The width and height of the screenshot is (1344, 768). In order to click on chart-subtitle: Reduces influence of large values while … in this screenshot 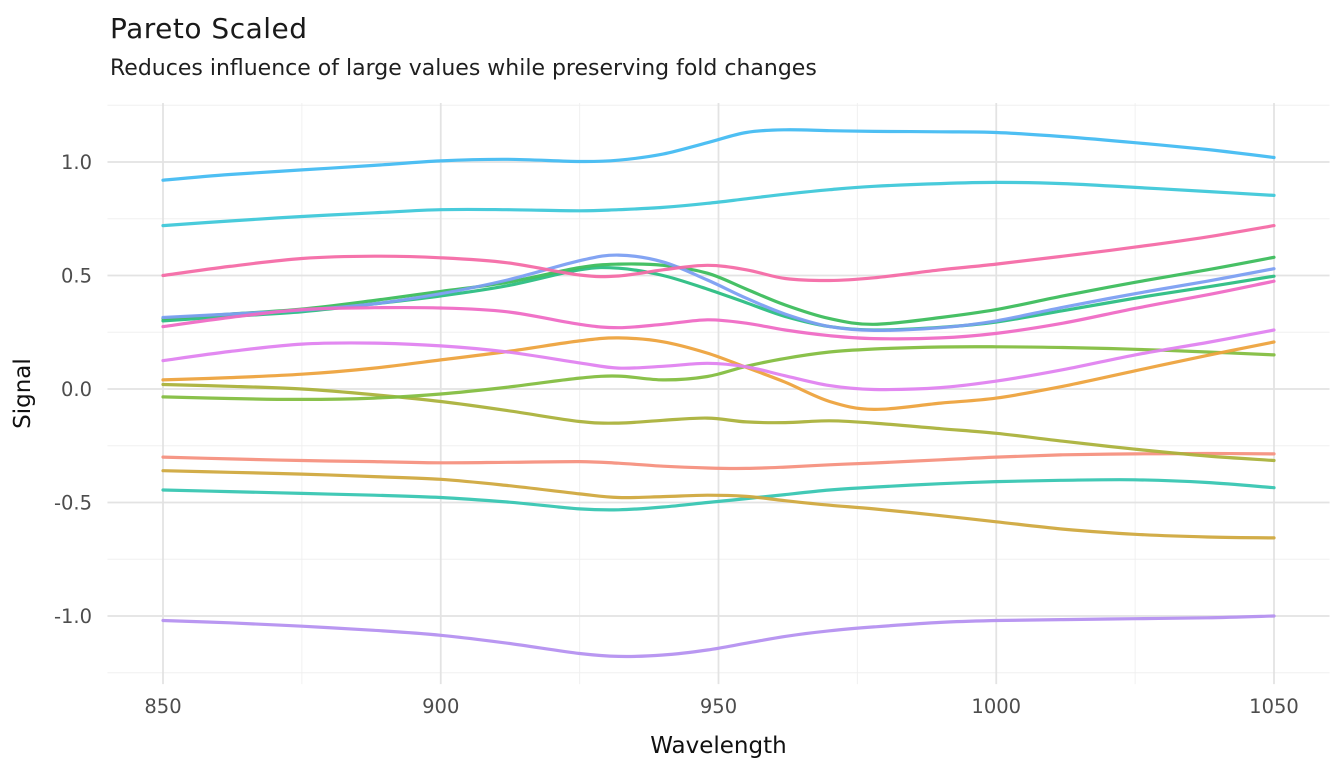, I will do `click(463, 68)`.